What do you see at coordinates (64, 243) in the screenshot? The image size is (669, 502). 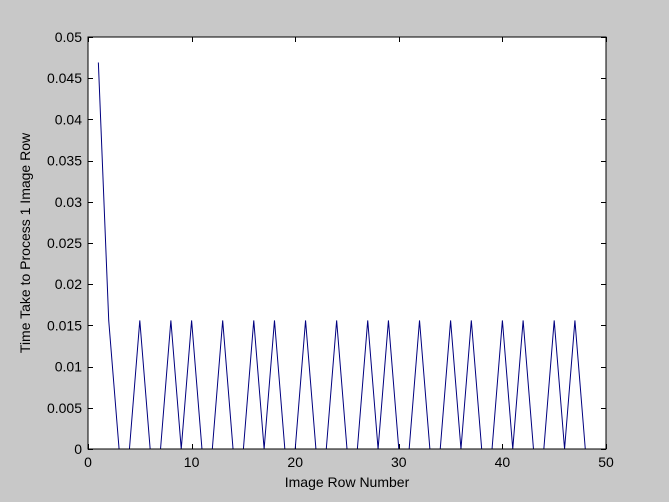 I see `y-tick-label: 0.025` at bounding box center [64, 243].